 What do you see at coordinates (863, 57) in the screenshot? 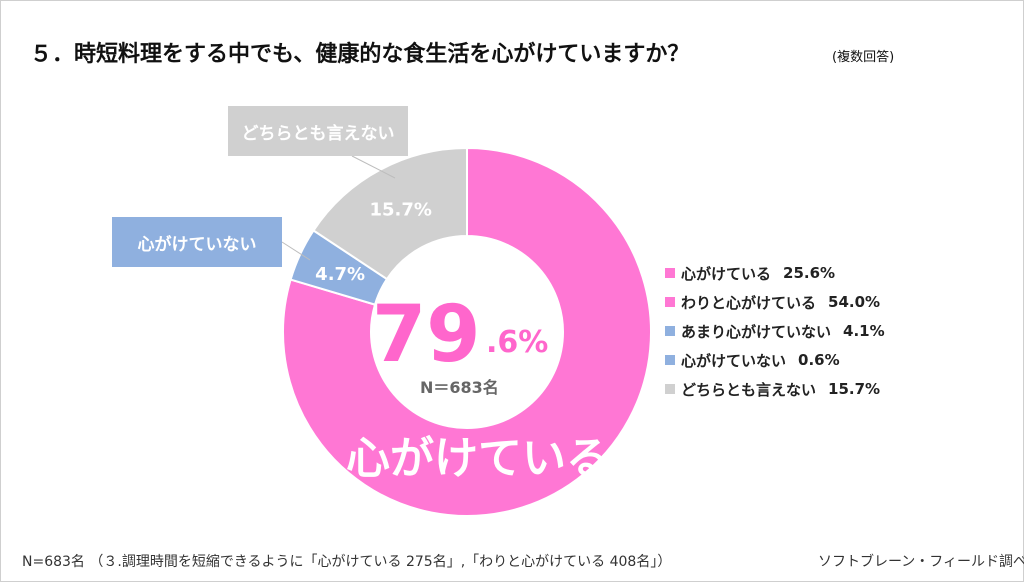
I see `multiple-answer-note: (複数回答)` at bounding box center [863, 57].